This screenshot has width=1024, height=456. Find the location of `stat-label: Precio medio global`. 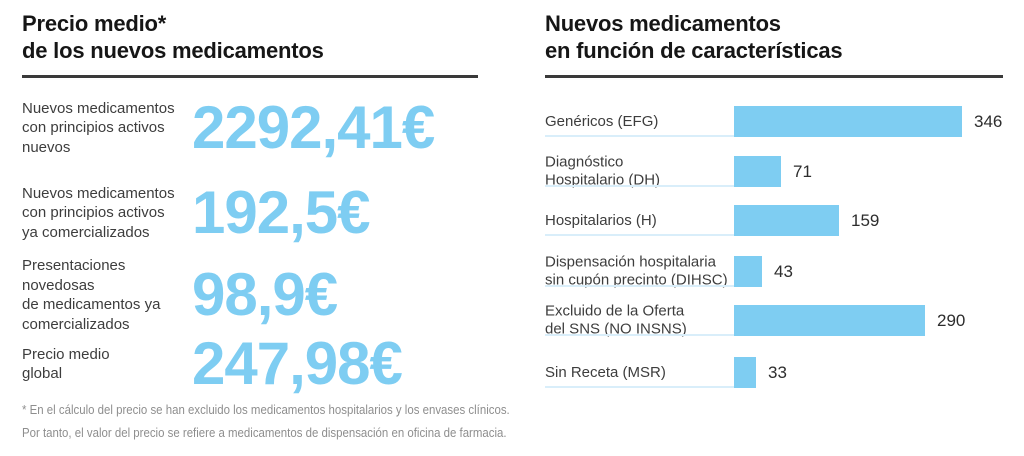

stat-label: Precio medio global is located at coordinates (66, 364).